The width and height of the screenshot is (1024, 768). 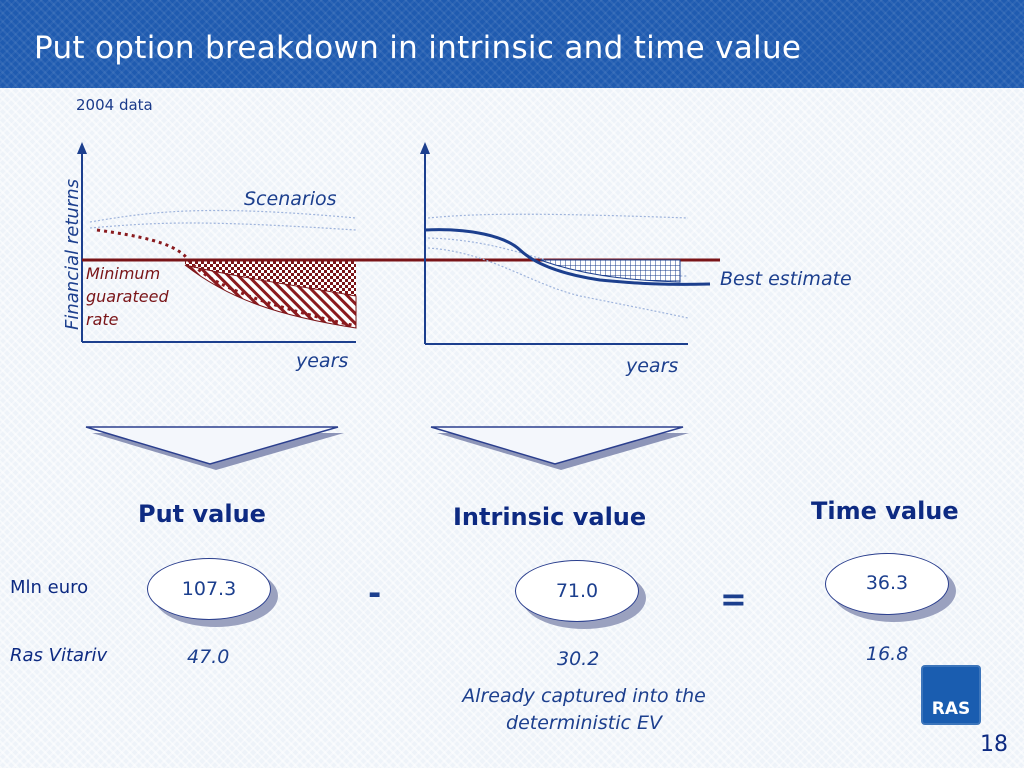 I want to click on x-axis-label-left: years, so click(x=322, y=361).